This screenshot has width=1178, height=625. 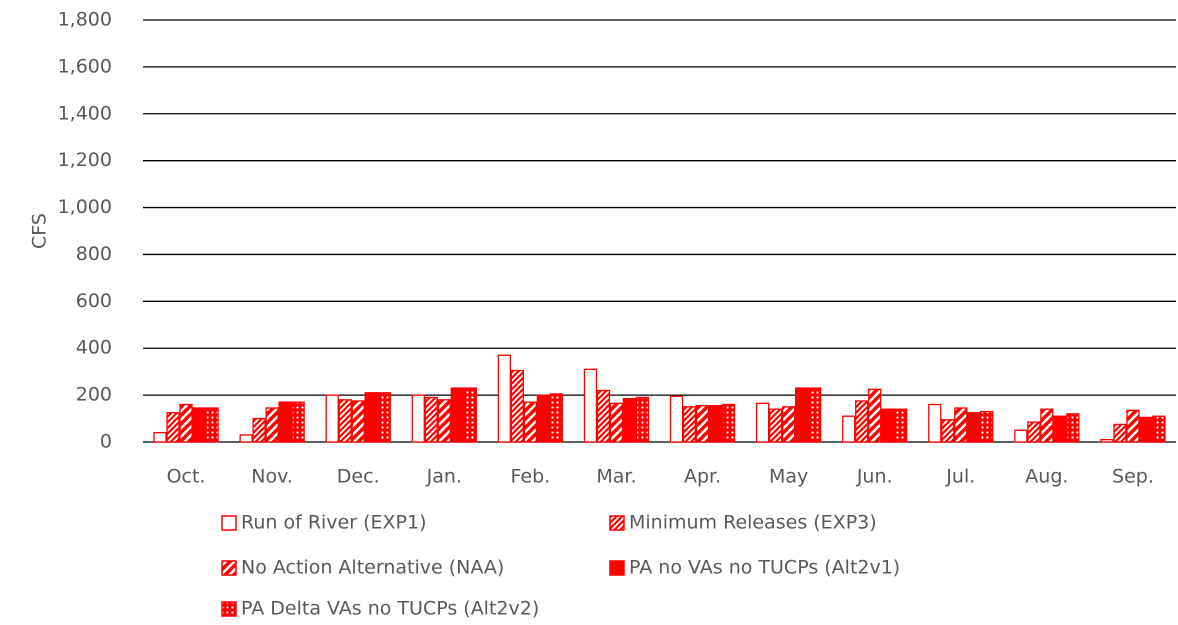 What do you see at coordinates (358, 477) in the screenshot?
I see `x-tick-label: Dec.` at bounding box center [358, 477].